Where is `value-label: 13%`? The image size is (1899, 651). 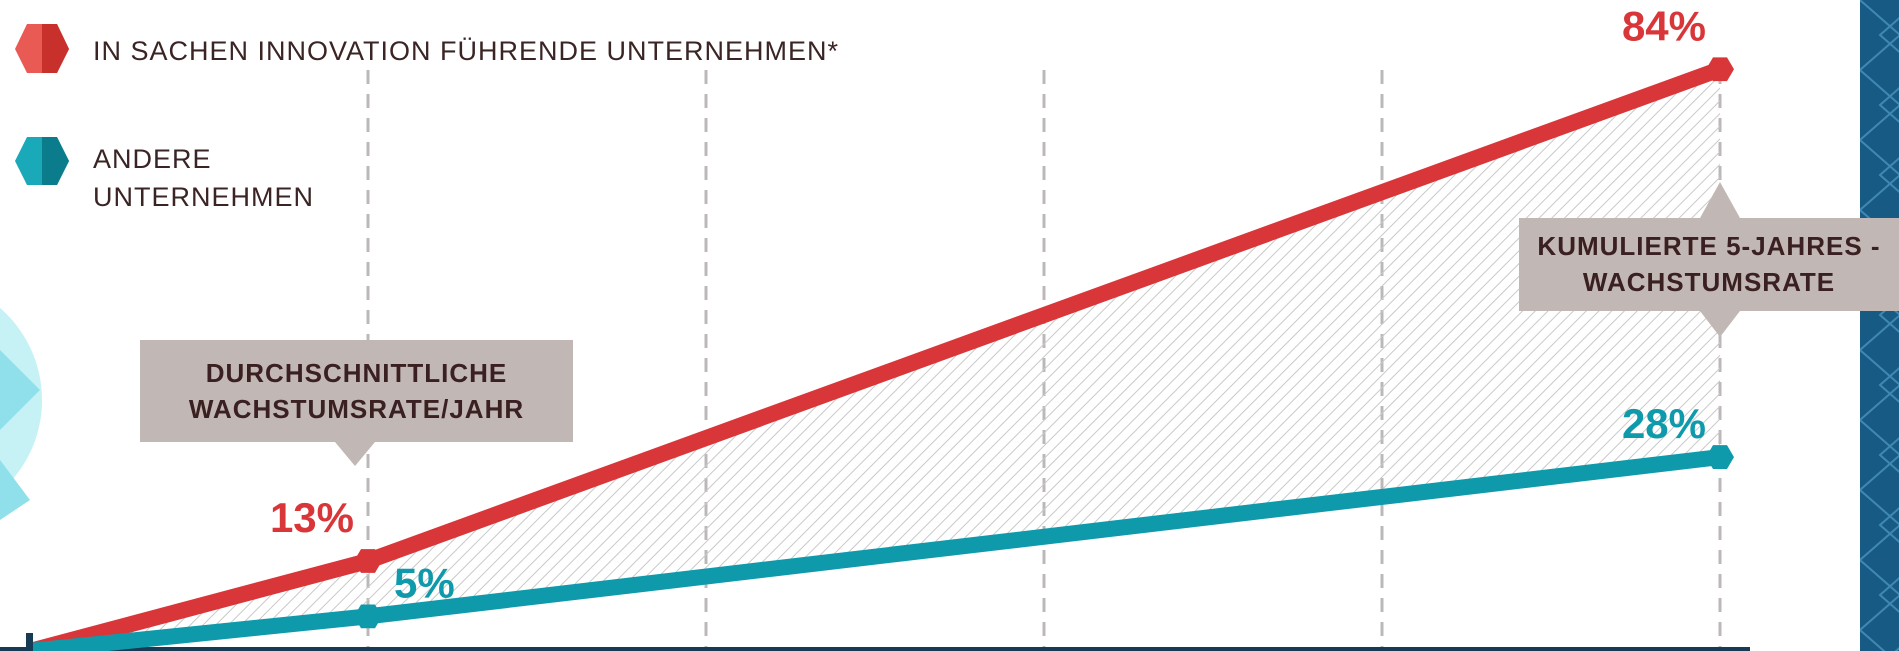 value-label: 13% is located at coordinates (312, 517).